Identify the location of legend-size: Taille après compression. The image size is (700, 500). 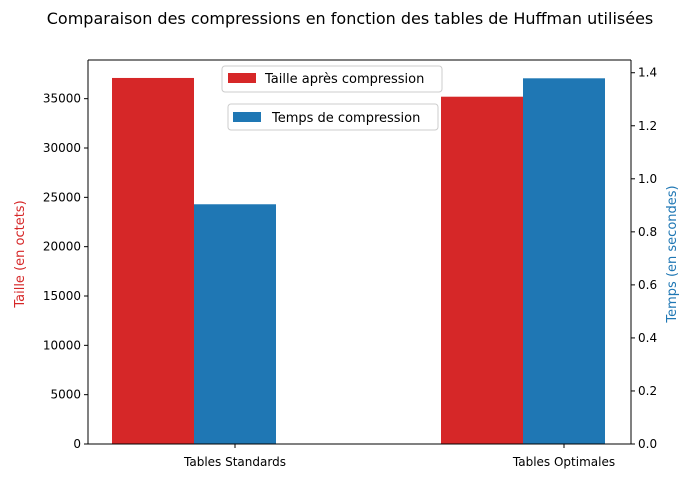
(332, 79).